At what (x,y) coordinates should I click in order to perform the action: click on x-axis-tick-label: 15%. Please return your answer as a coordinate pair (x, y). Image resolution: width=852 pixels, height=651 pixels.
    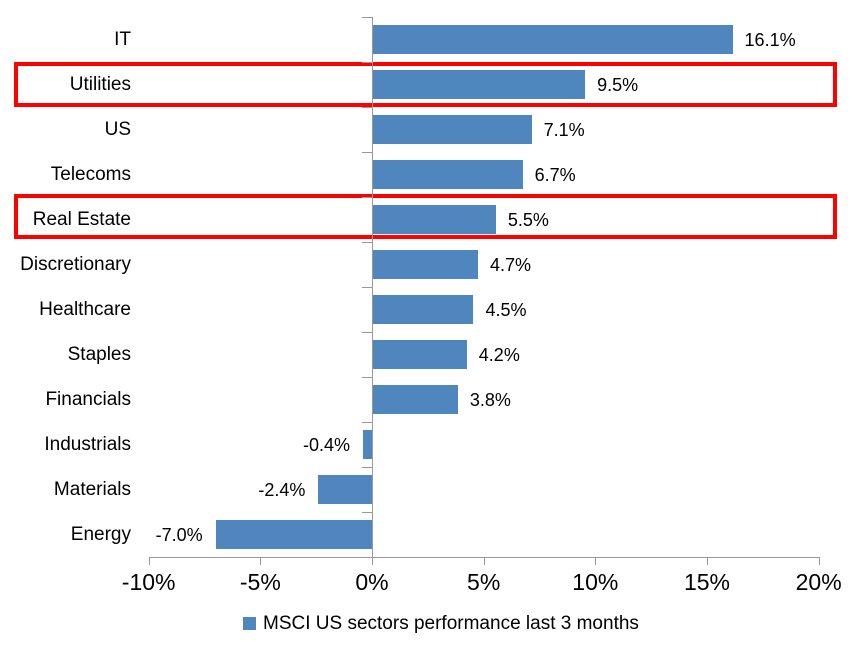
    Looking at the image, I should click on (706, 582).